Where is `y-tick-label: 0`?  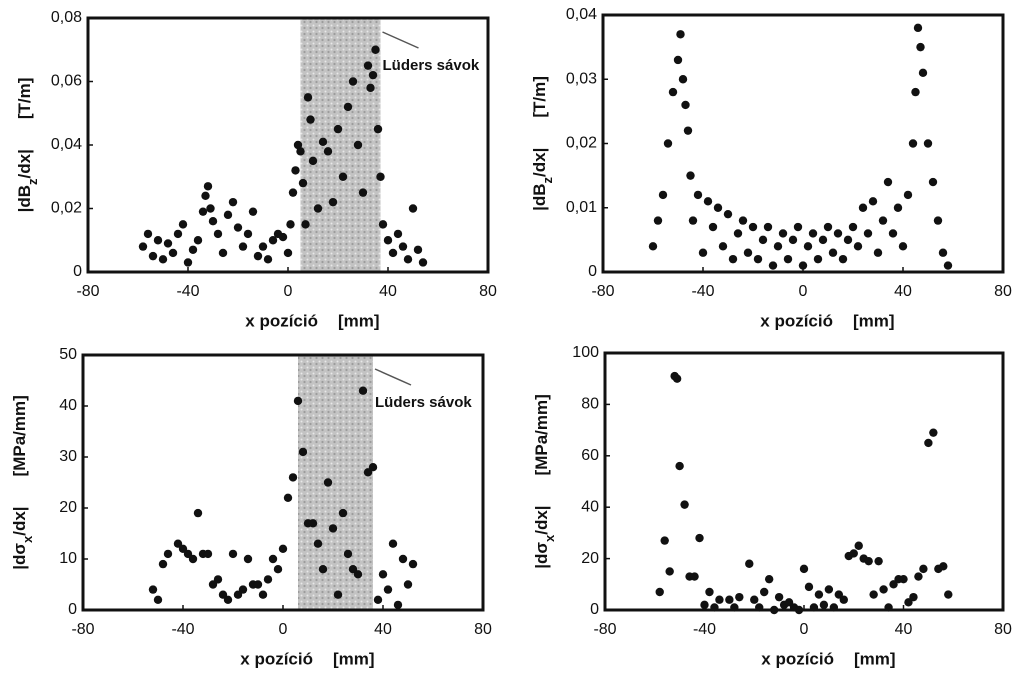 y-tick-label: 0 is located at coordinates (592, 271).